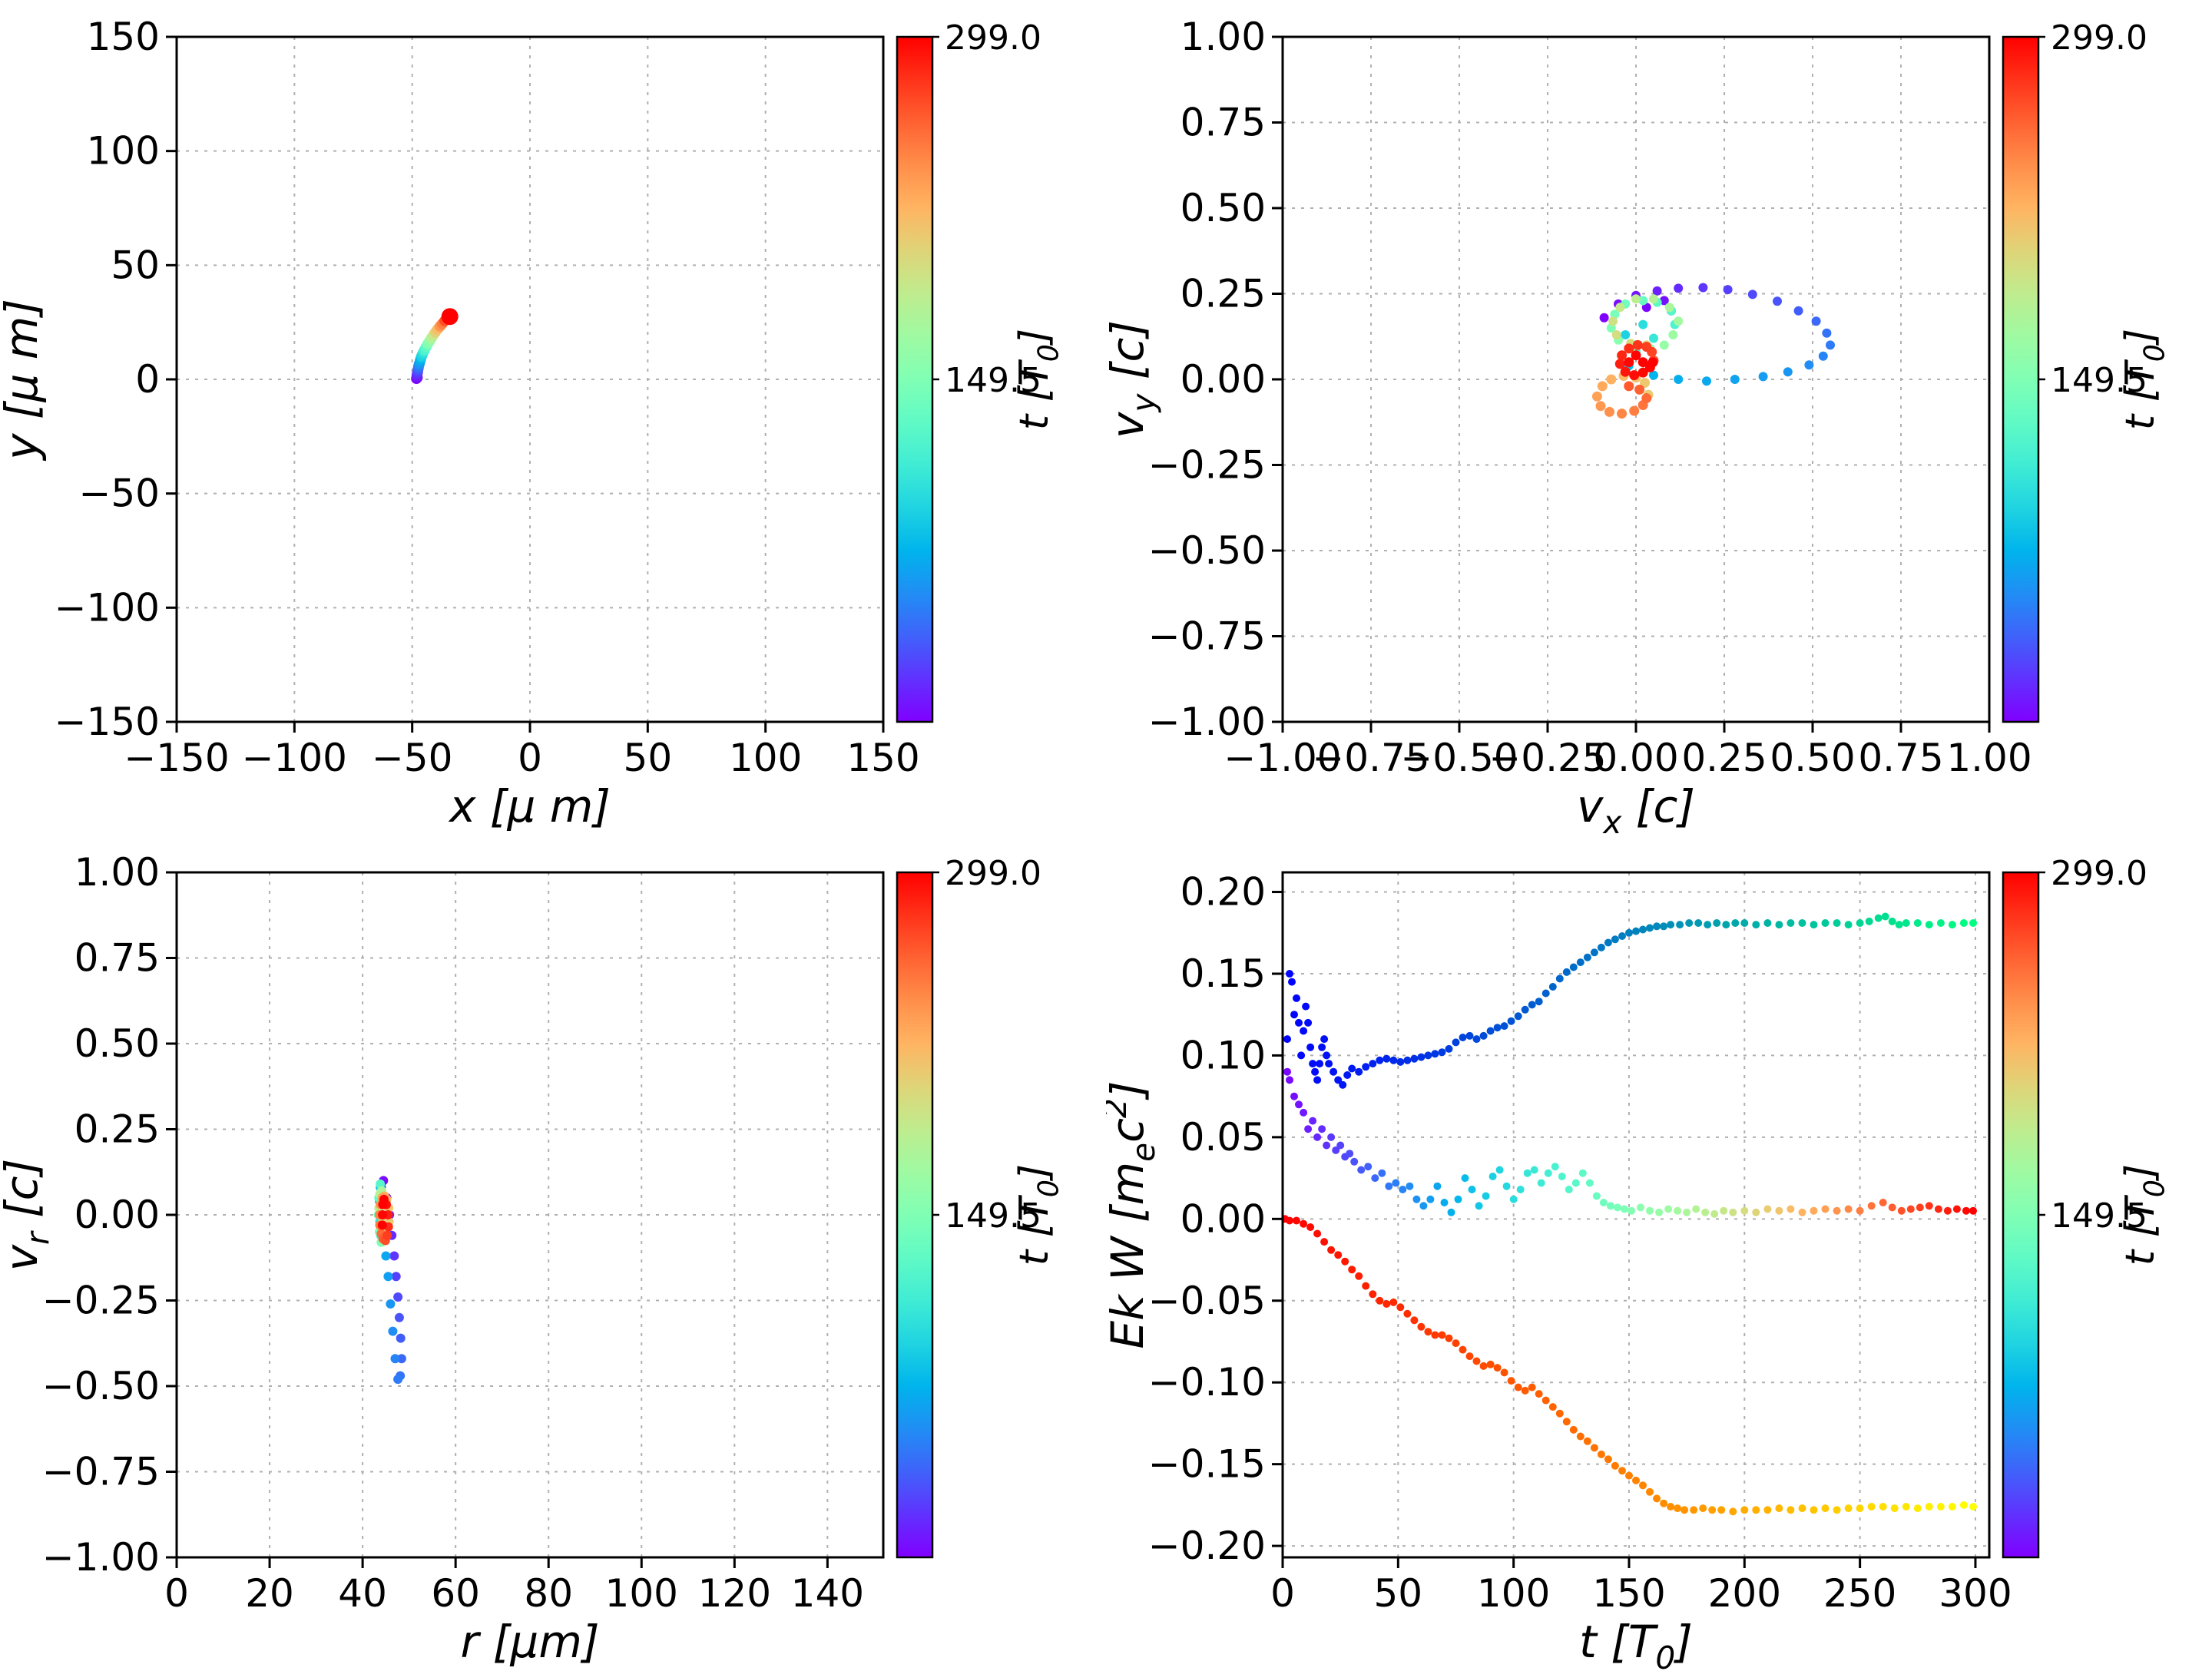 This screenshot has height=1671, width=2212. Describe the element at coordinates (1547, 758) in the screenshot. I see `x-tick-label: −0.25` at that location.